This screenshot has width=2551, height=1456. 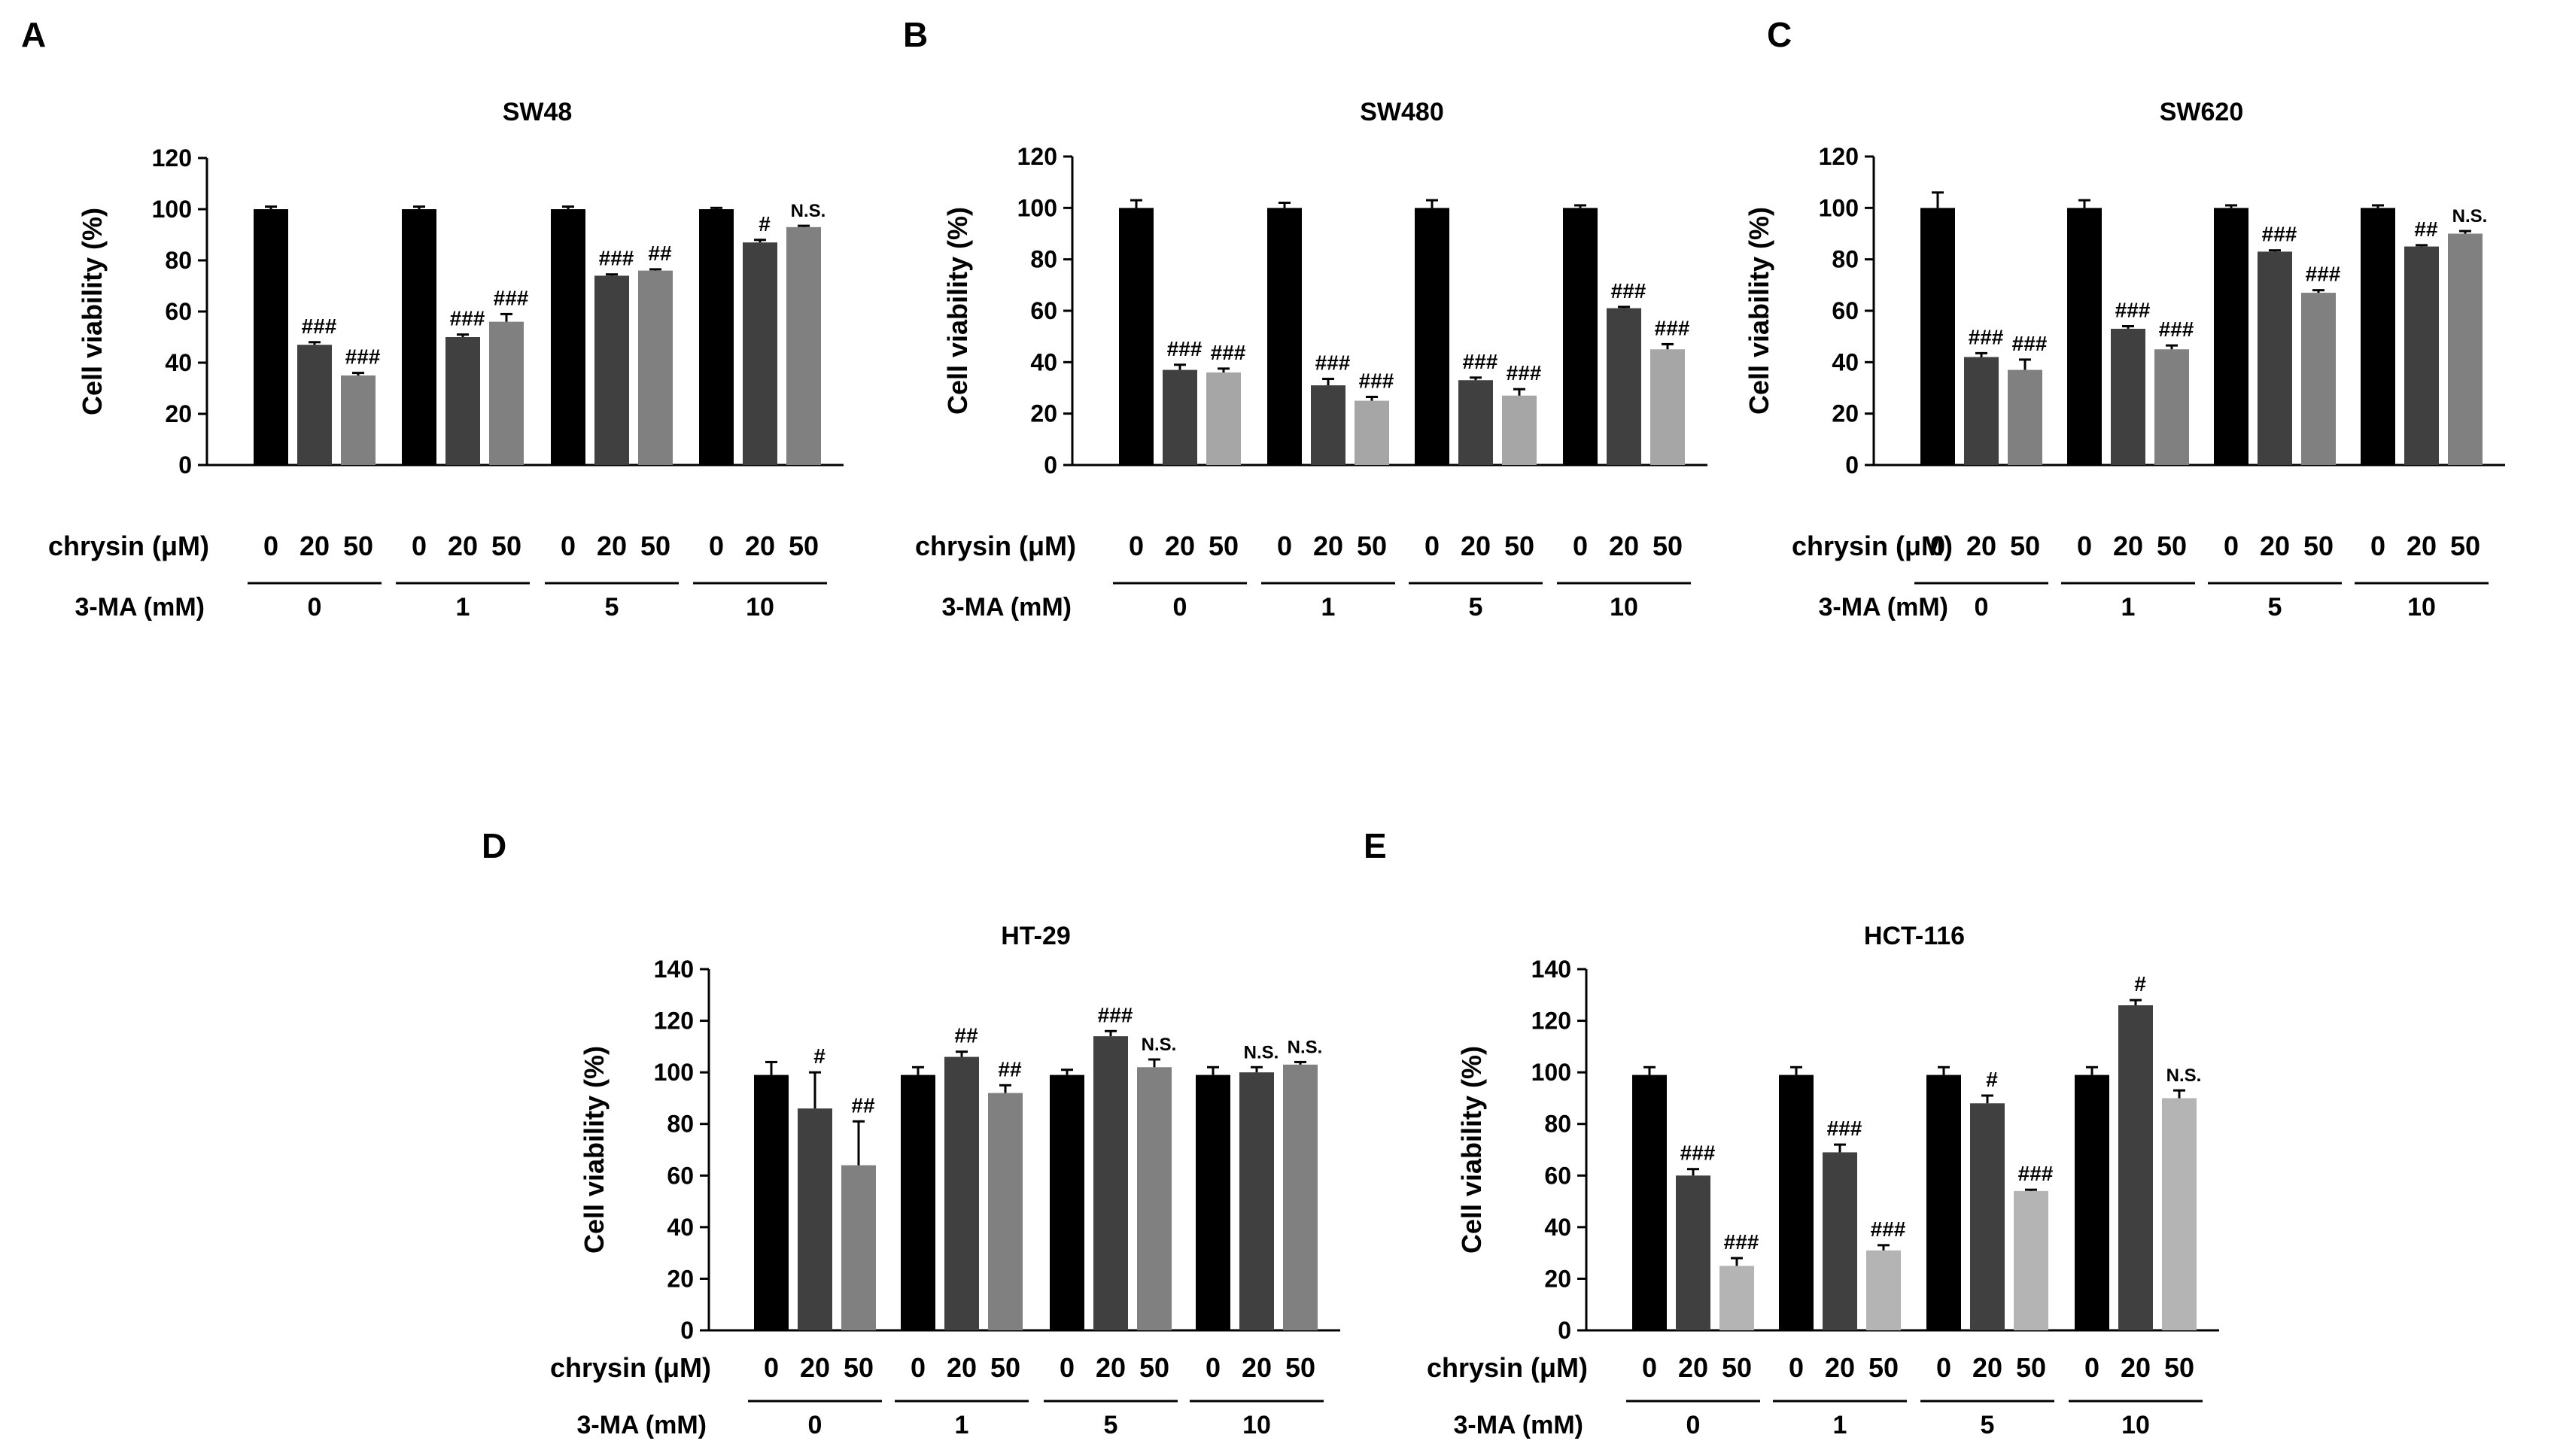 What do you see at coordinates (494, 845) in the screenshot?
I see `panel-letter: D` at bounding box center [494, 845].